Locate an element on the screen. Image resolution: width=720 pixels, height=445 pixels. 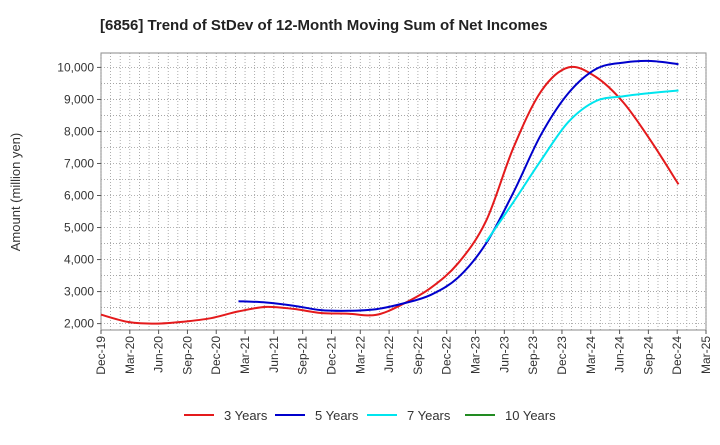
y-tick-label: 2,000 is located at coordinates (79, 324).